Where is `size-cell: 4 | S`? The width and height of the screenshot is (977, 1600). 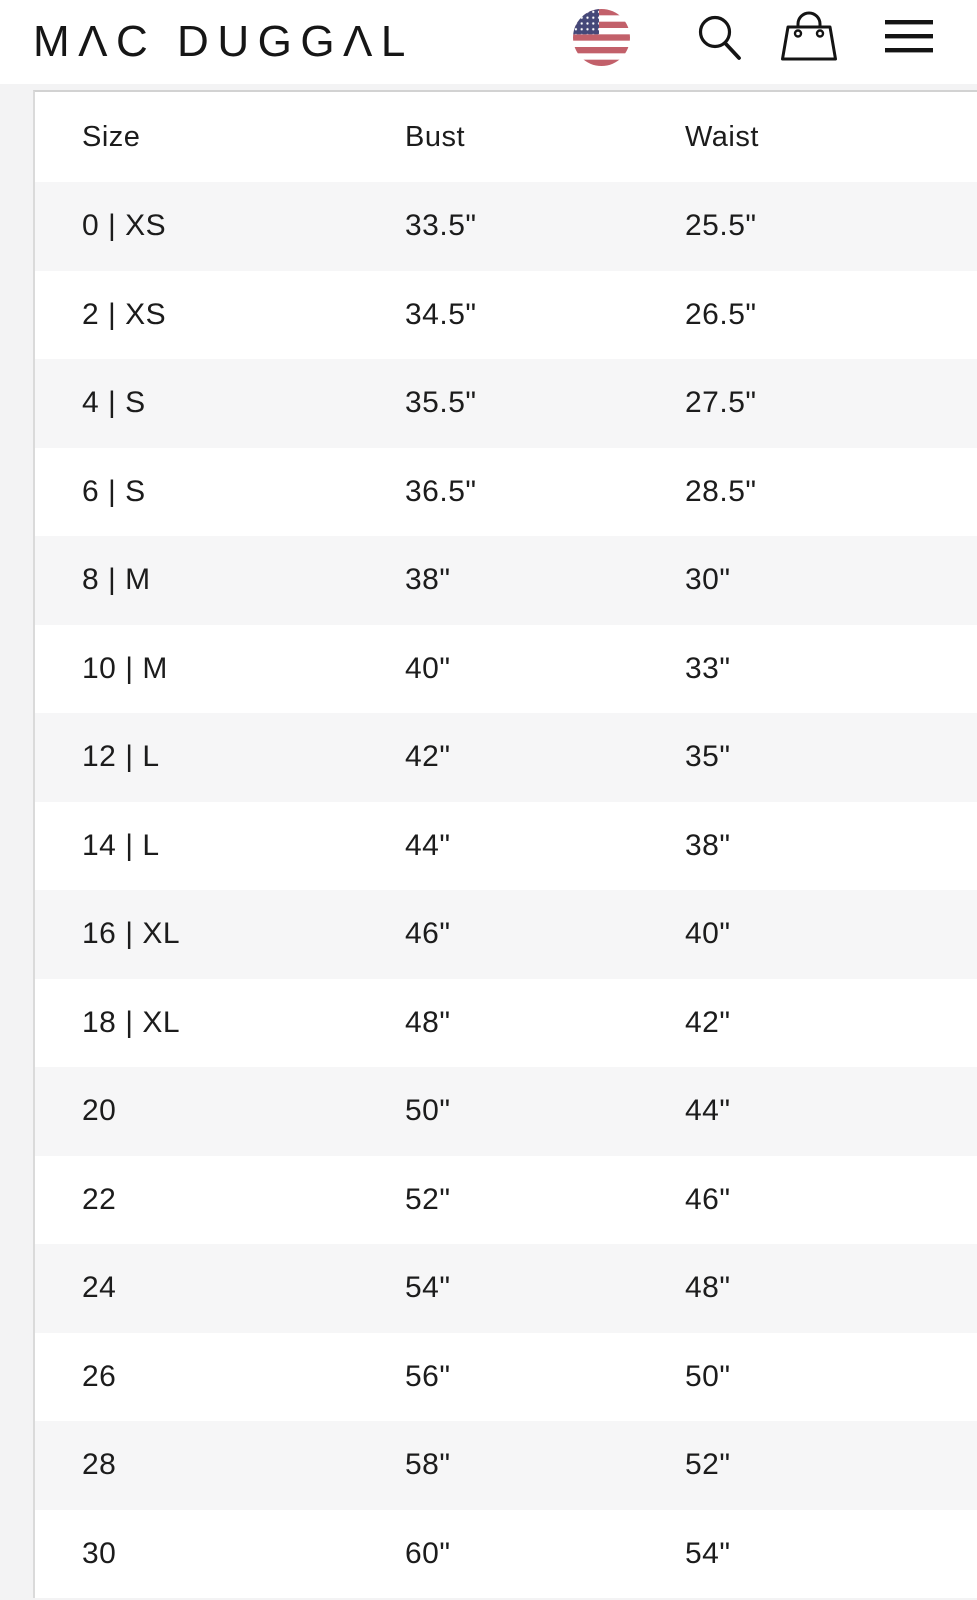 size-cell: 4 | S is located at coordinates (114, 403).